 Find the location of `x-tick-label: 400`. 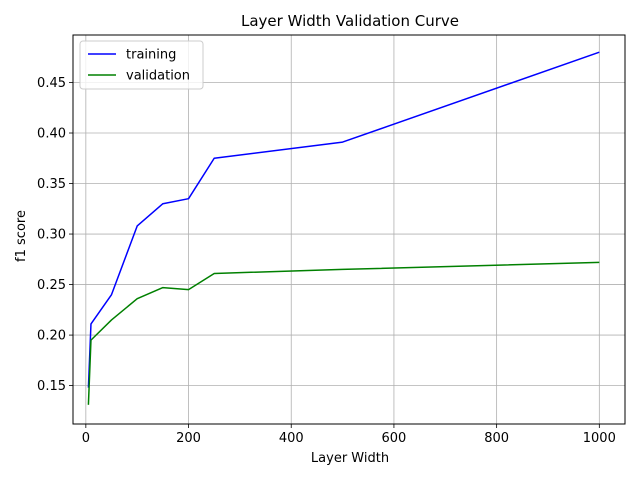

x-tick-label: 400 is located at coordinates (291, 438).